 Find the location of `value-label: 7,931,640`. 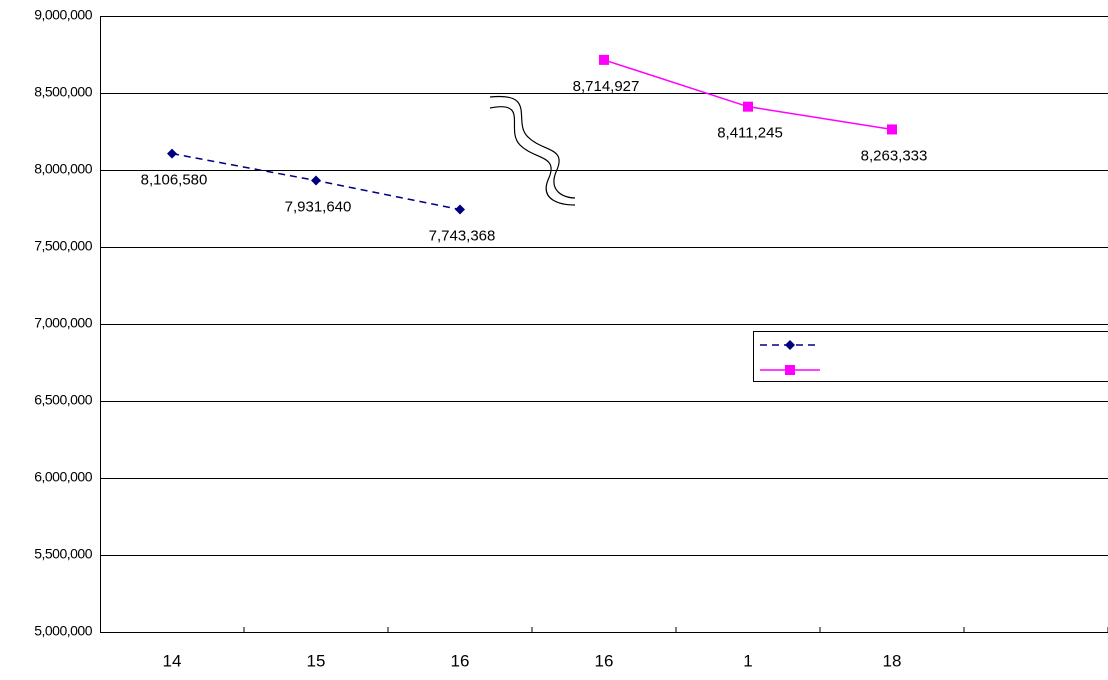

value-label: 7,931,640 is located at coordinates (318, 206).